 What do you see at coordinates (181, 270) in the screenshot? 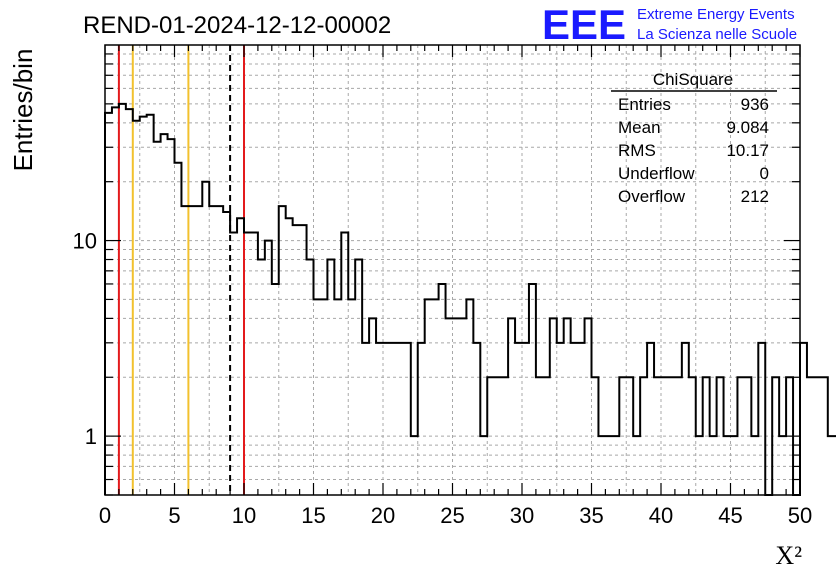
I see `marker-lines` at bounding box center [181, 270].